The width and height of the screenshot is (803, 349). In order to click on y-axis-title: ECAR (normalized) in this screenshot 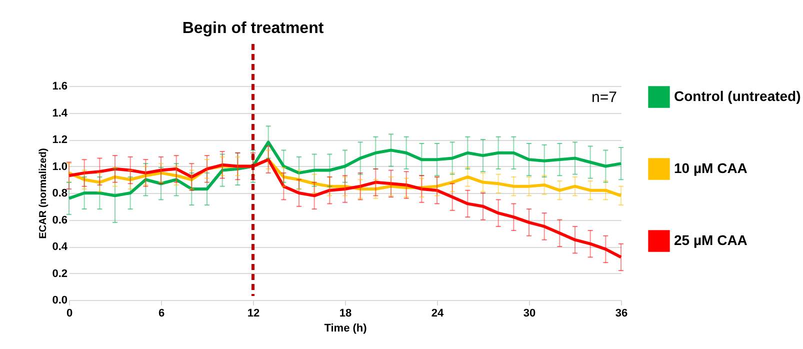, I will do `click(44, 193)`.